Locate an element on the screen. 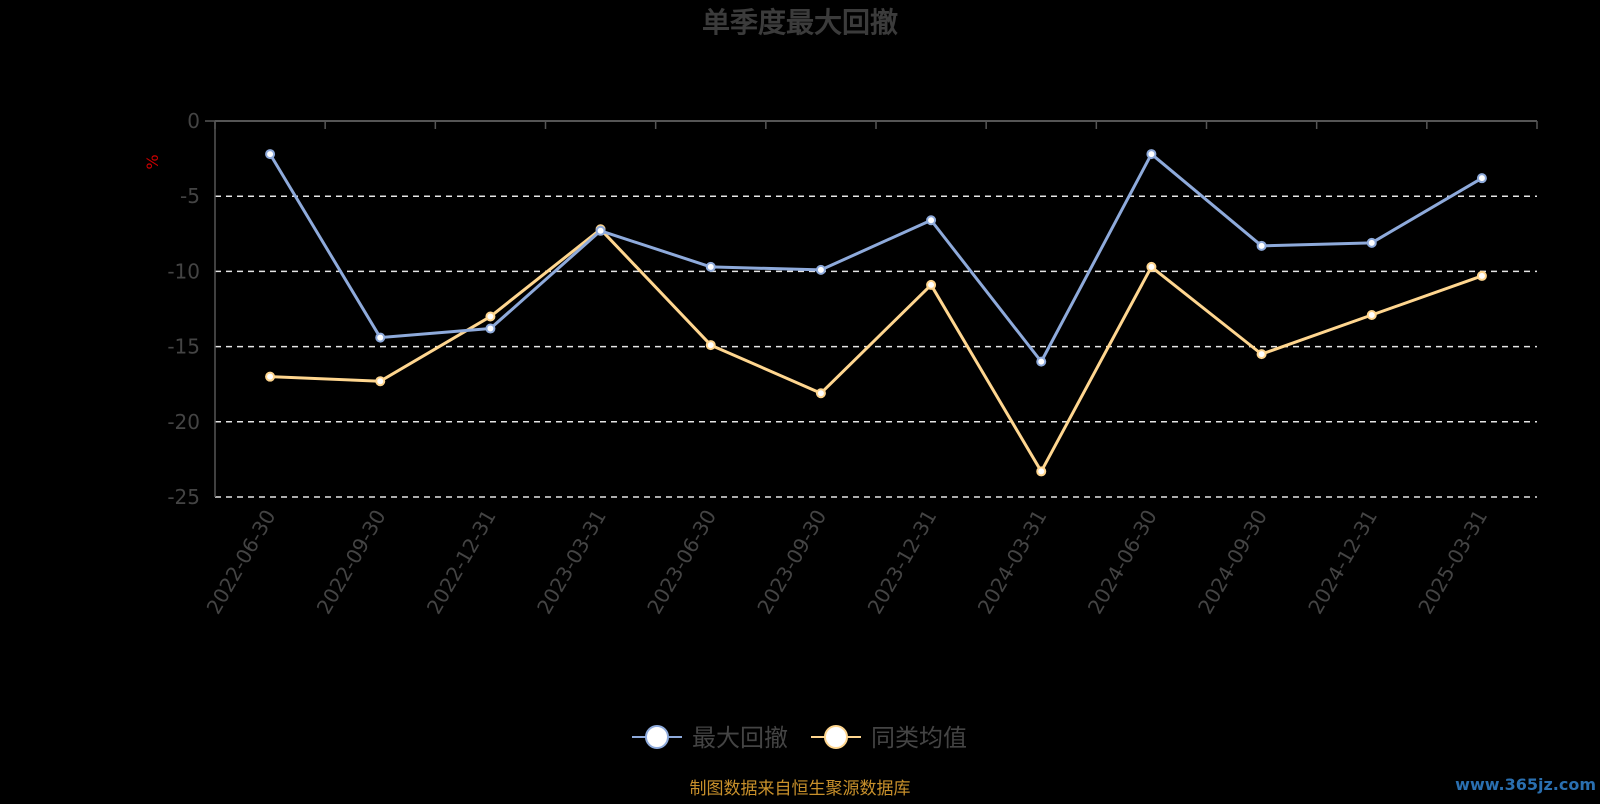  chart-title: 单季度最大回撤 is located at coordinates (800, 22).